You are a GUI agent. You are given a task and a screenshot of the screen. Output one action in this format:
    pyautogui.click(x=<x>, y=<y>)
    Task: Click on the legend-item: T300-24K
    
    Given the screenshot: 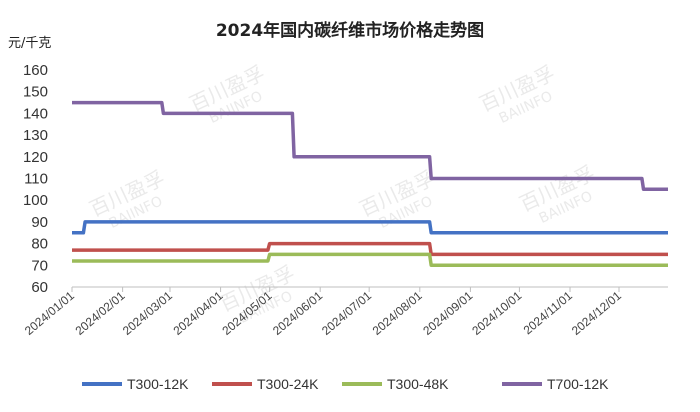 What is the action you would take?
    pyautogui.click(x=265, y=384)
    